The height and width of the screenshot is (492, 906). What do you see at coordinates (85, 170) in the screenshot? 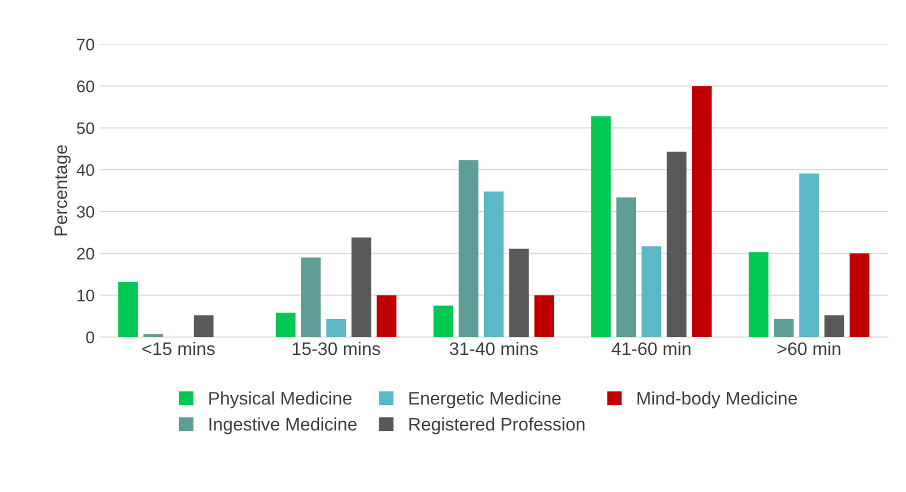
I see `y-tick-label: 40` at bounding box center [85, 170].